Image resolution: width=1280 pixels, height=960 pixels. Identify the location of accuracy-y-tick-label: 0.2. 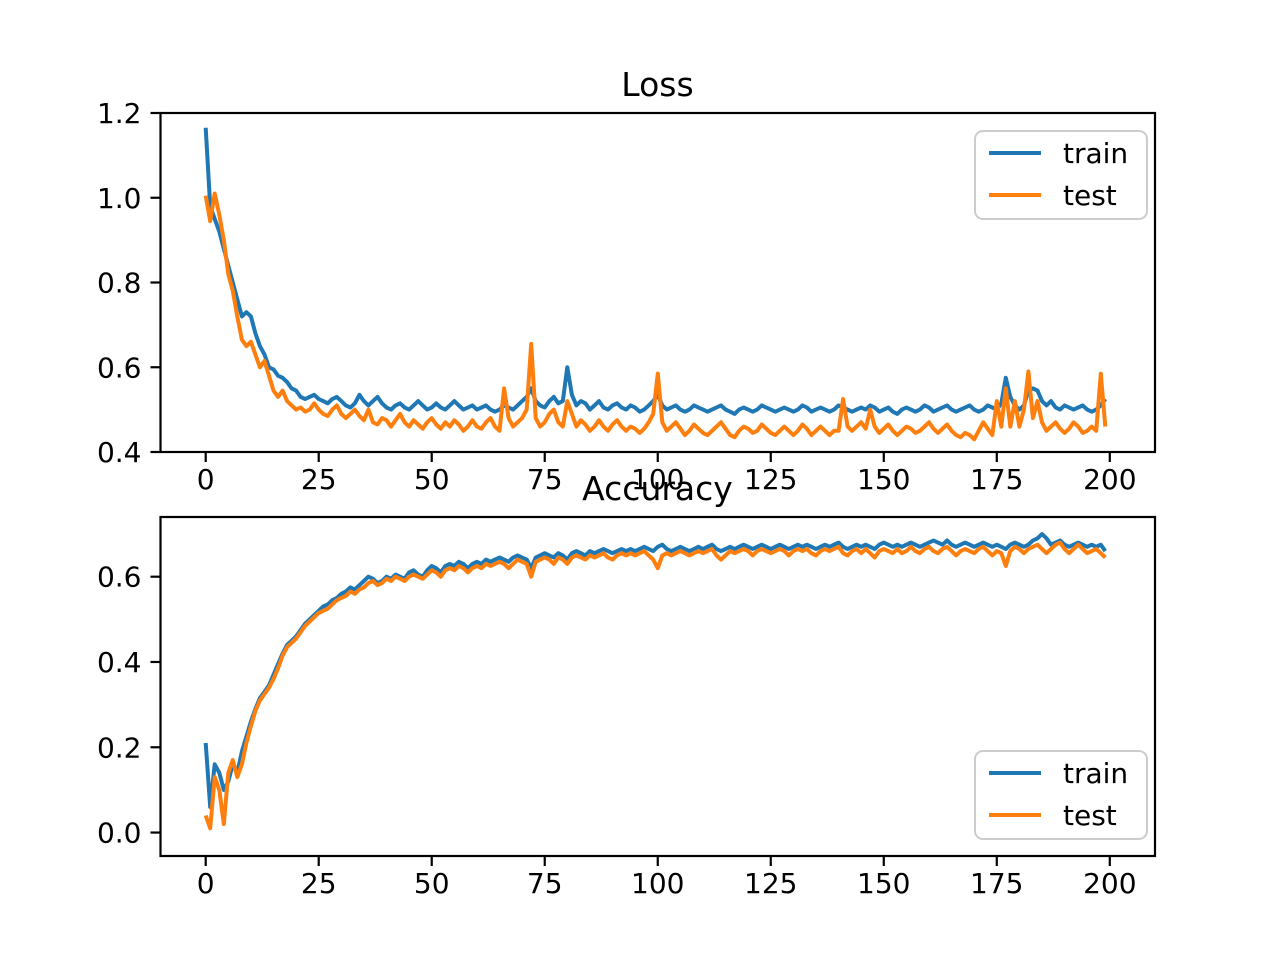
(119, 747).